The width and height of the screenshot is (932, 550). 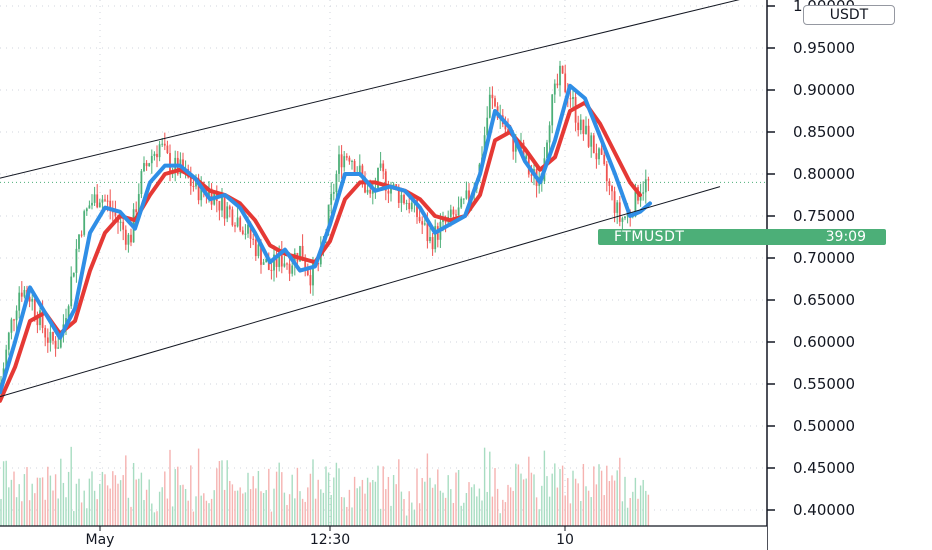 I want to click on time-tick-label: 10, so click(x=565, y=540).